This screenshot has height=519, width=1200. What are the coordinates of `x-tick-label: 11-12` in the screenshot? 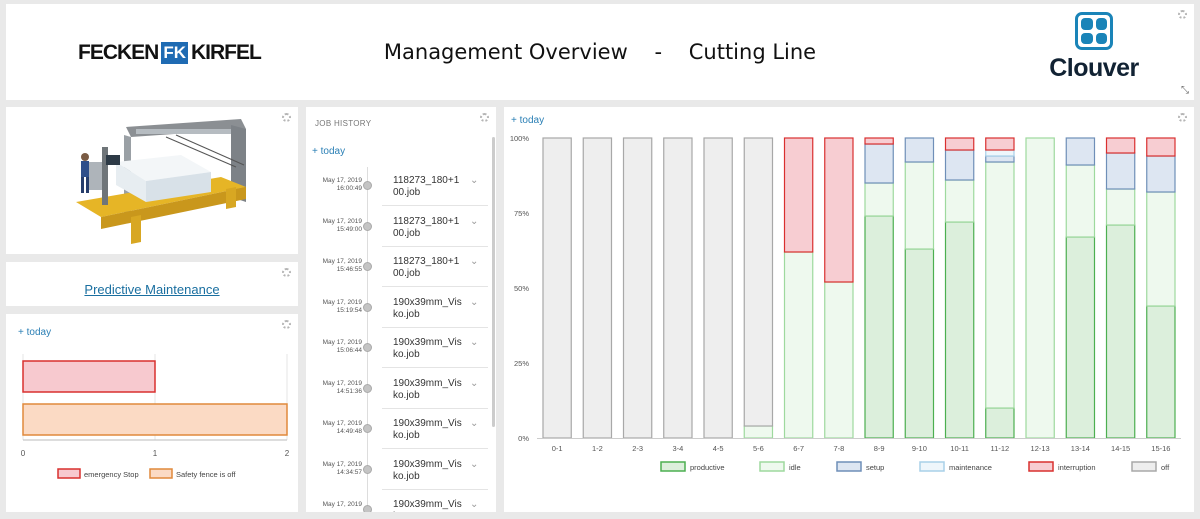 It's located at (1000, 448).